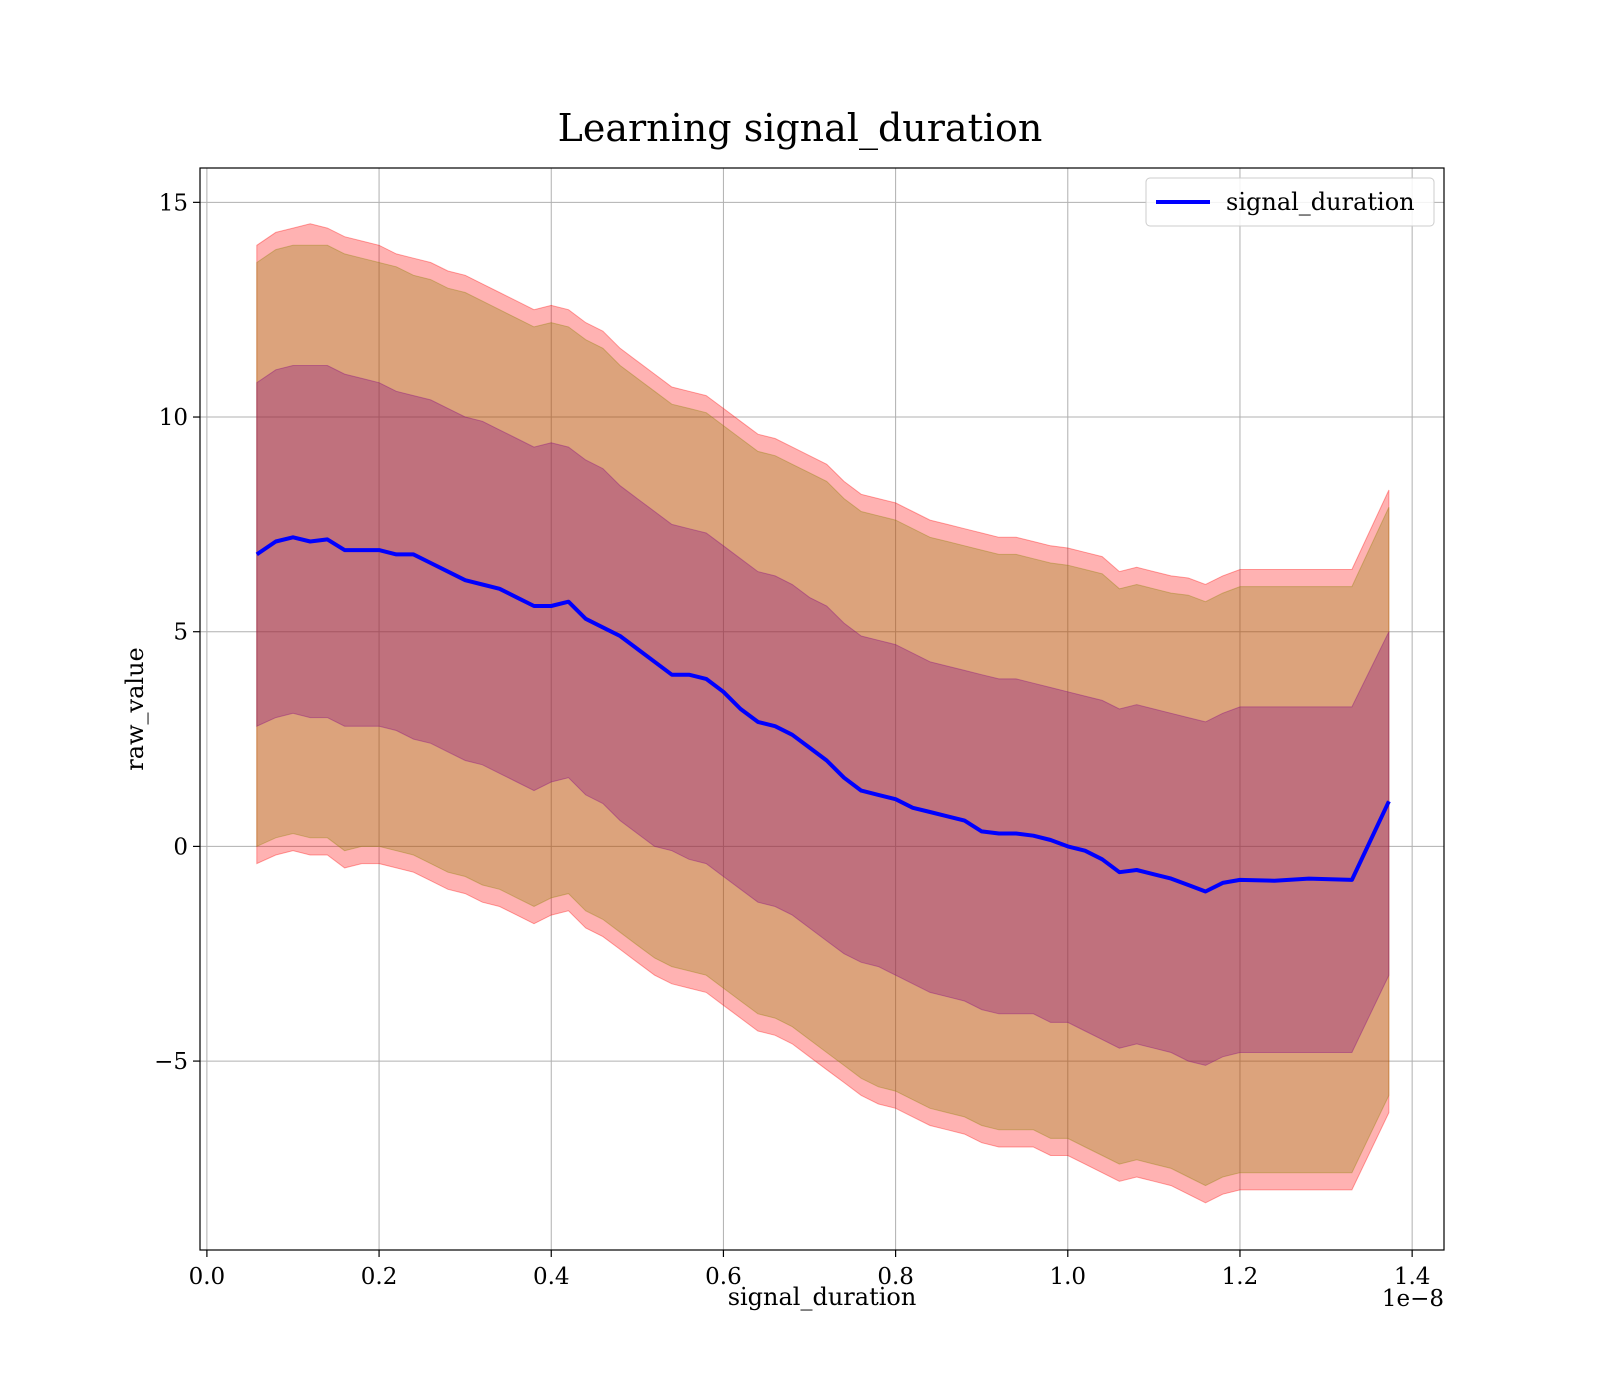 Image resolution: width=1600 pixels, height=1400 pixels. Describe the element at coordinates (1413, 1299) in the screenshot. I see `x-axis-offset-text: 1e−8` at that location.